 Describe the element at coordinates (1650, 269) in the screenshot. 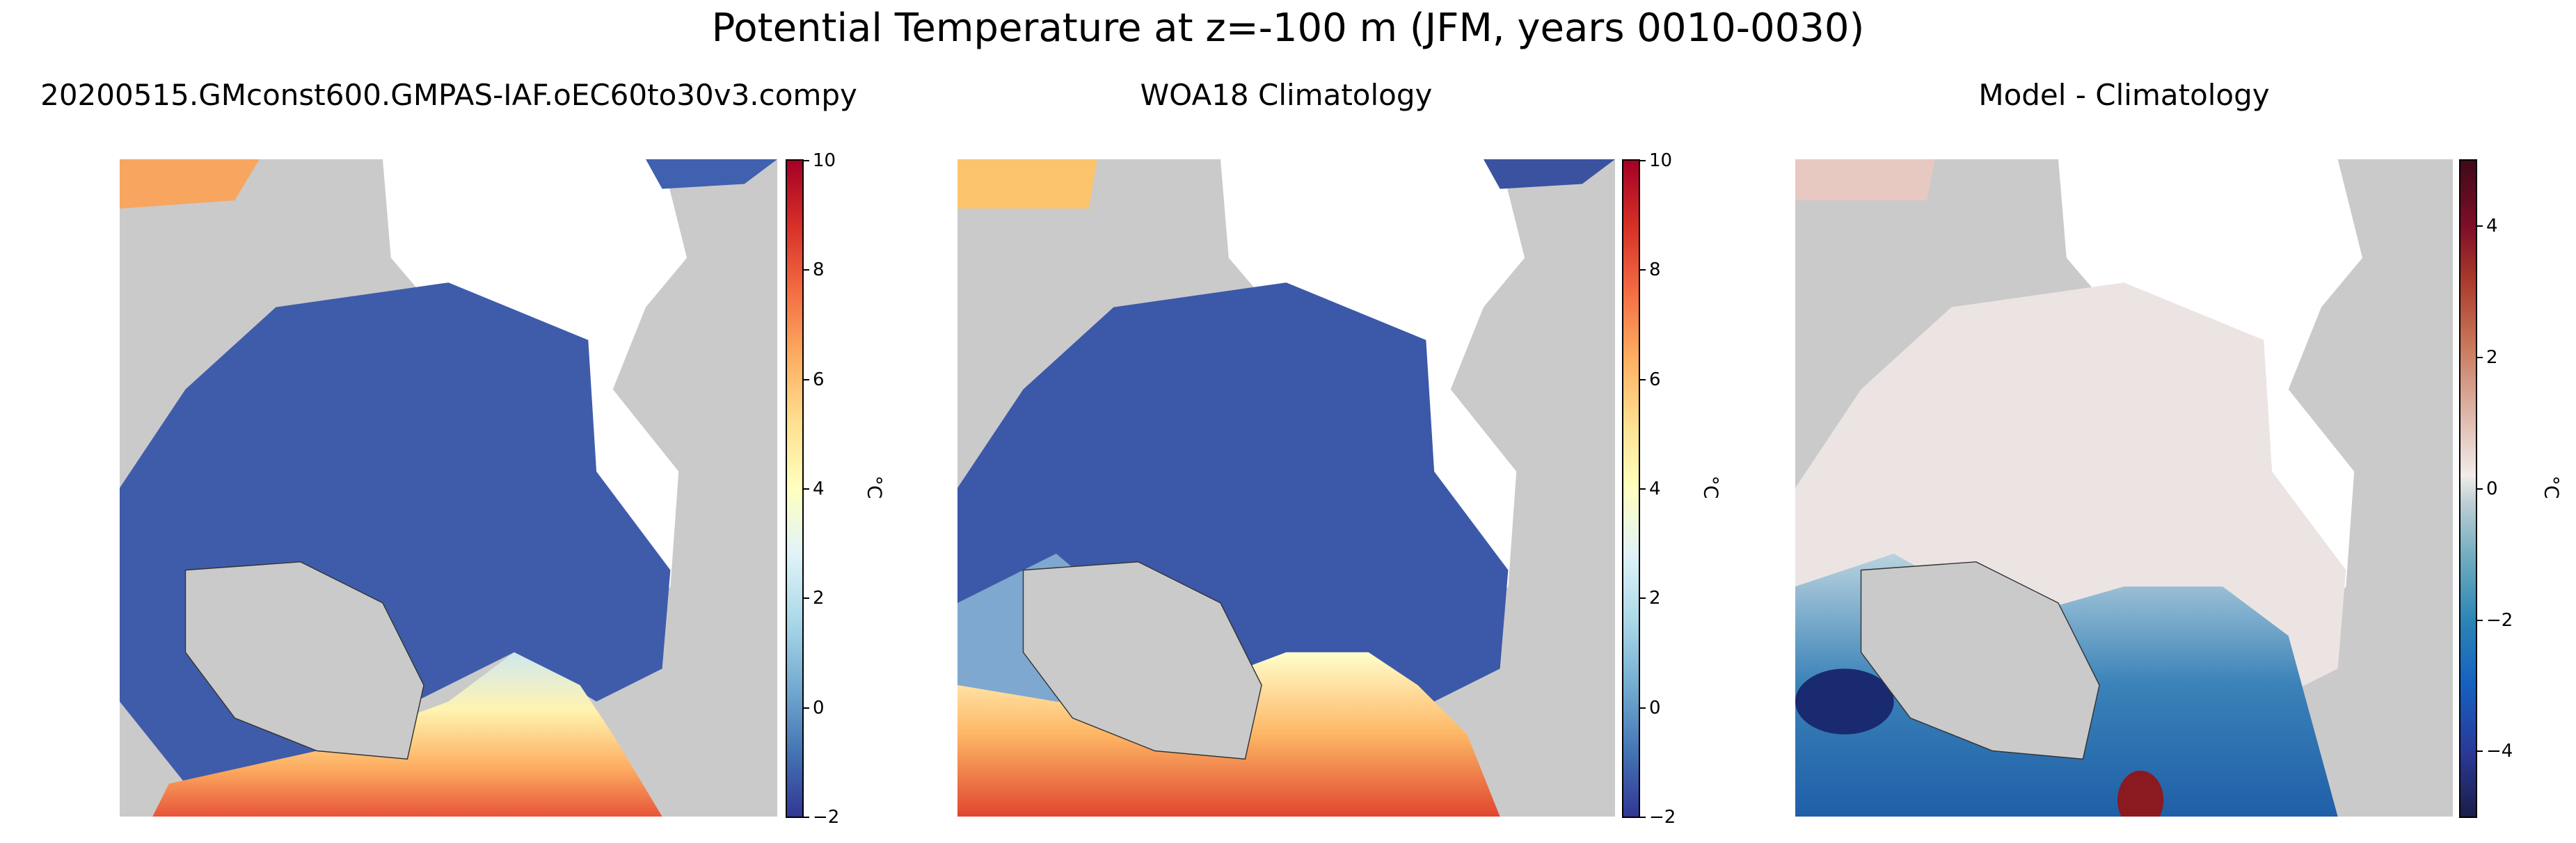

I see `cbar2-tick: 8` at that location.